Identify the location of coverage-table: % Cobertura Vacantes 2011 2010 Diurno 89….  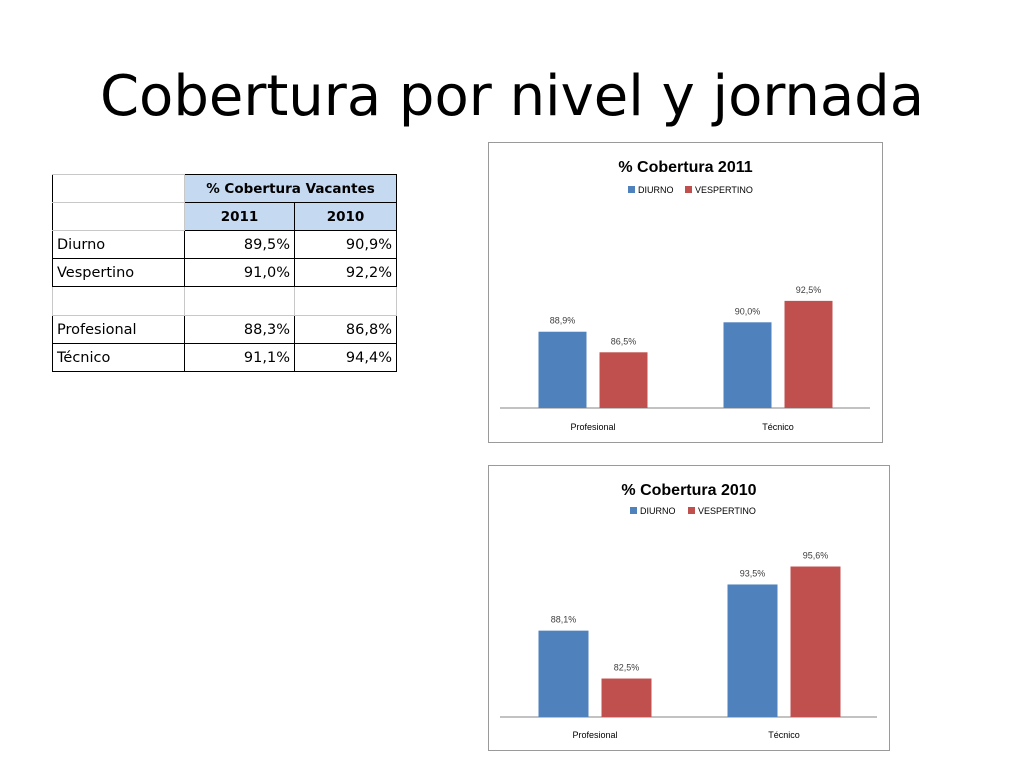
(224, 273).